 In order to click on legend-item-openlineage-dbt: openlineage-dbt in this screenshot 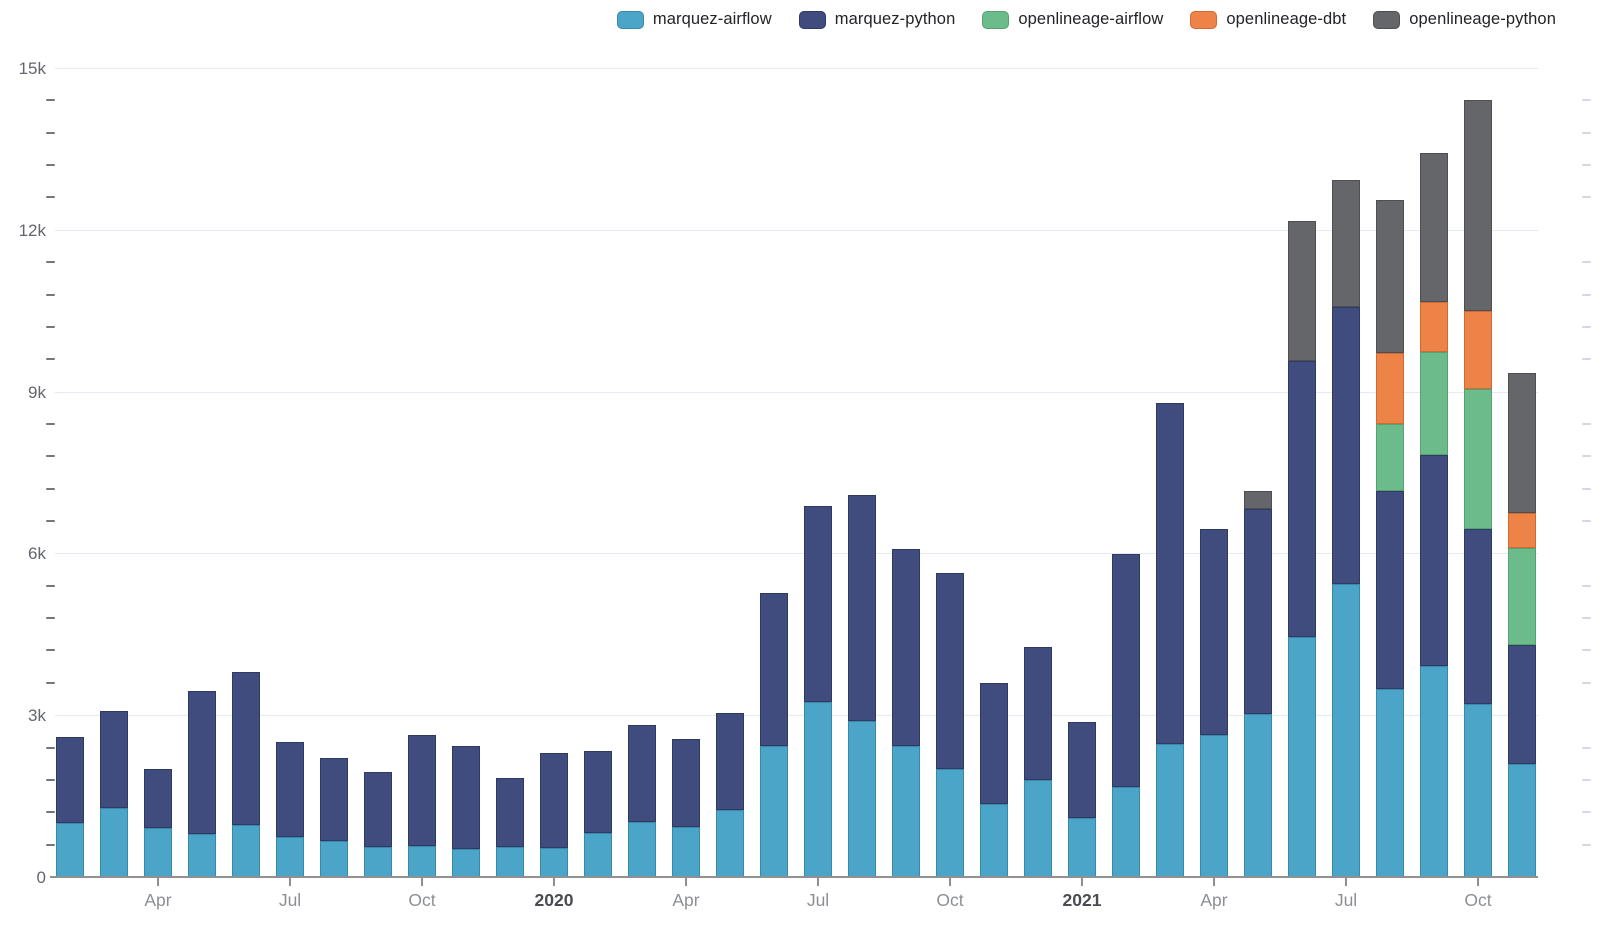, I will do `click(1268, 19)`.